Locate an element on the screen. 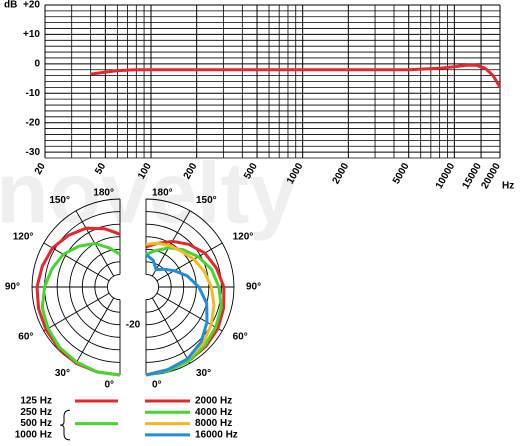 This screenshot has width=520, height=446. x-tick-label: 20 is located at coordinates (40, 169).